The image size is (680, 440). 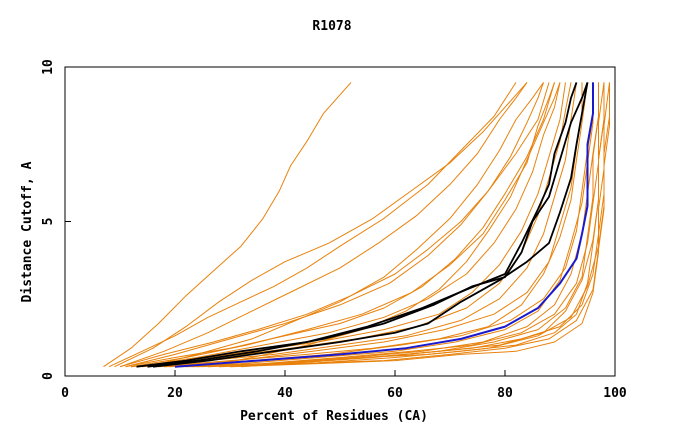 I want to click on y-axis-label: Distance Cutoff, A, so click(x=27, y=231).